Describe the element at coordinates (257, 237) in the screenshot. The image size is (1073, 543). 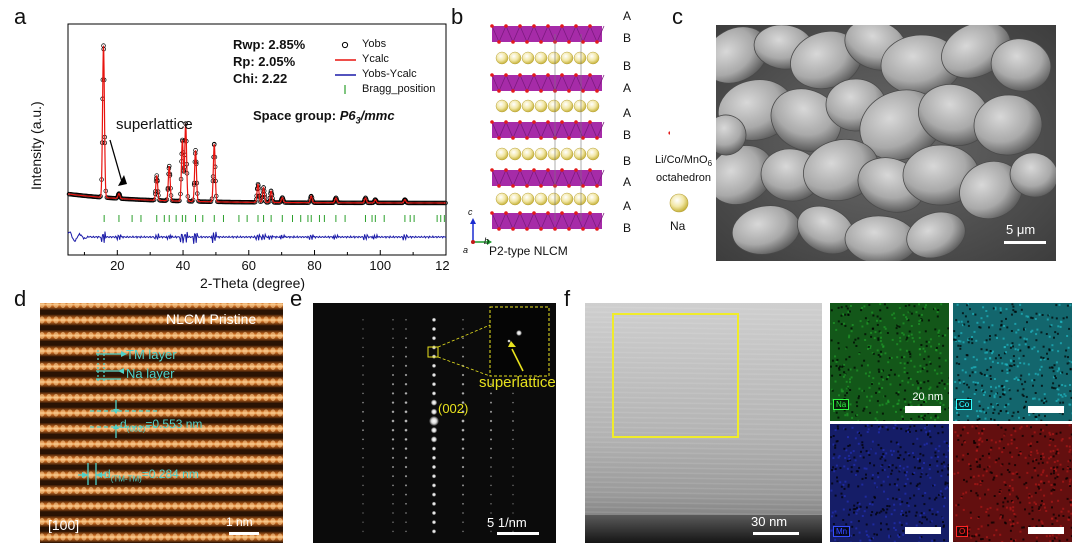
I see `series-yobs-ycalc` at that location.